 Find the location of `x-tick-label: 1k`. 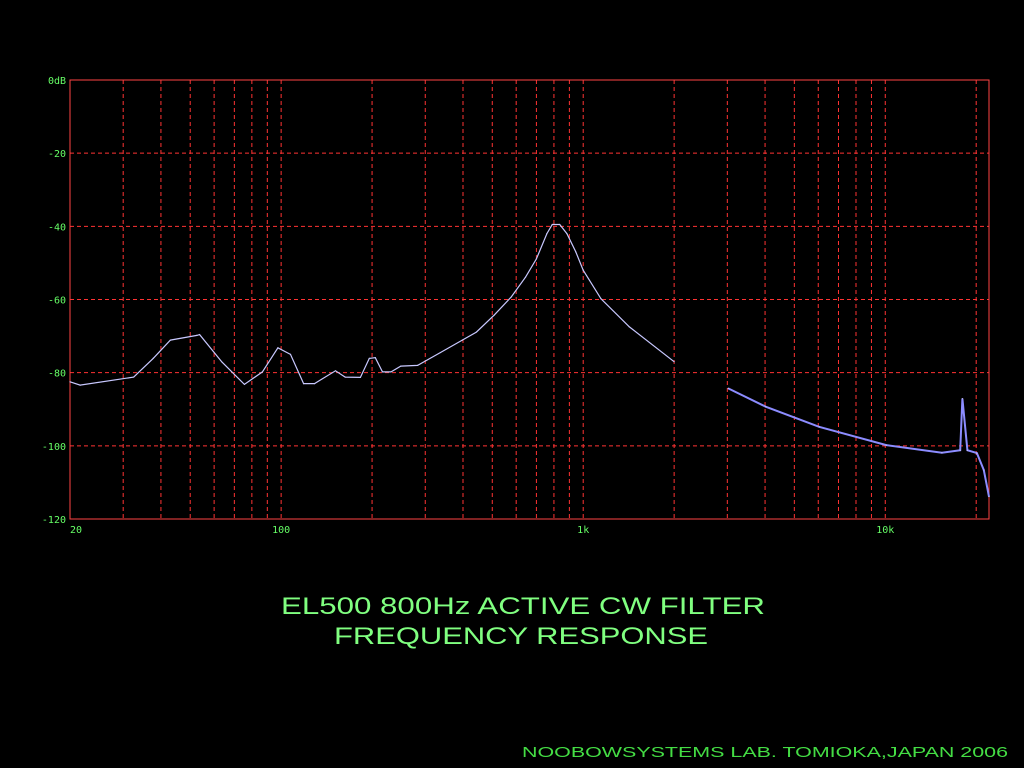

x-tick-label: 1k is located at coordinates (583, 530).